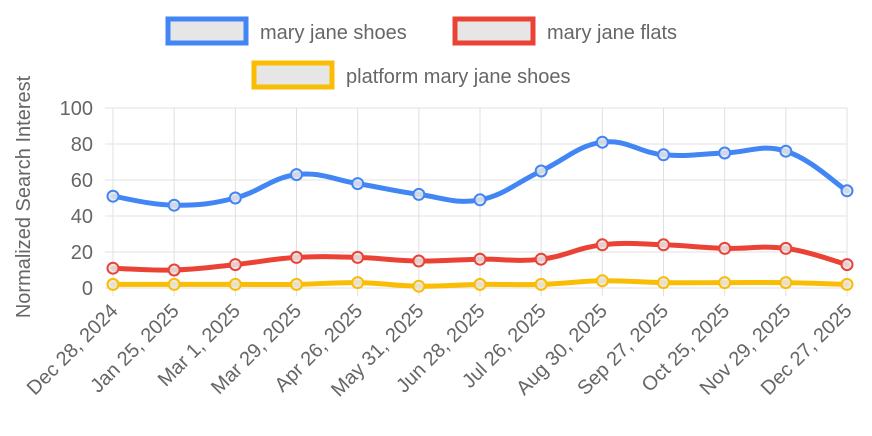 The height and width of the screenshot is (436, 872). What do you see at coordinates (458, 77) in the screenshot?
I see `legend-label-platform-mary-jane-shoes: platform mary jane shoes` at bounding box center [458, 77].